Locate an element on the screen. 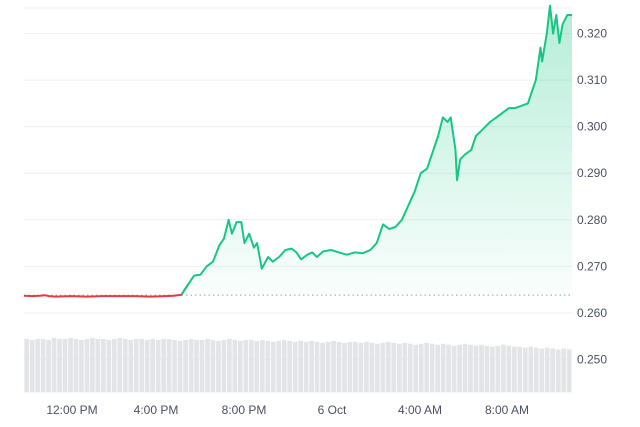 Image resolution: width=640 pixels, height=427 pixels. x-tick-label: 4:00 PM is located at coordinates (156, 410).